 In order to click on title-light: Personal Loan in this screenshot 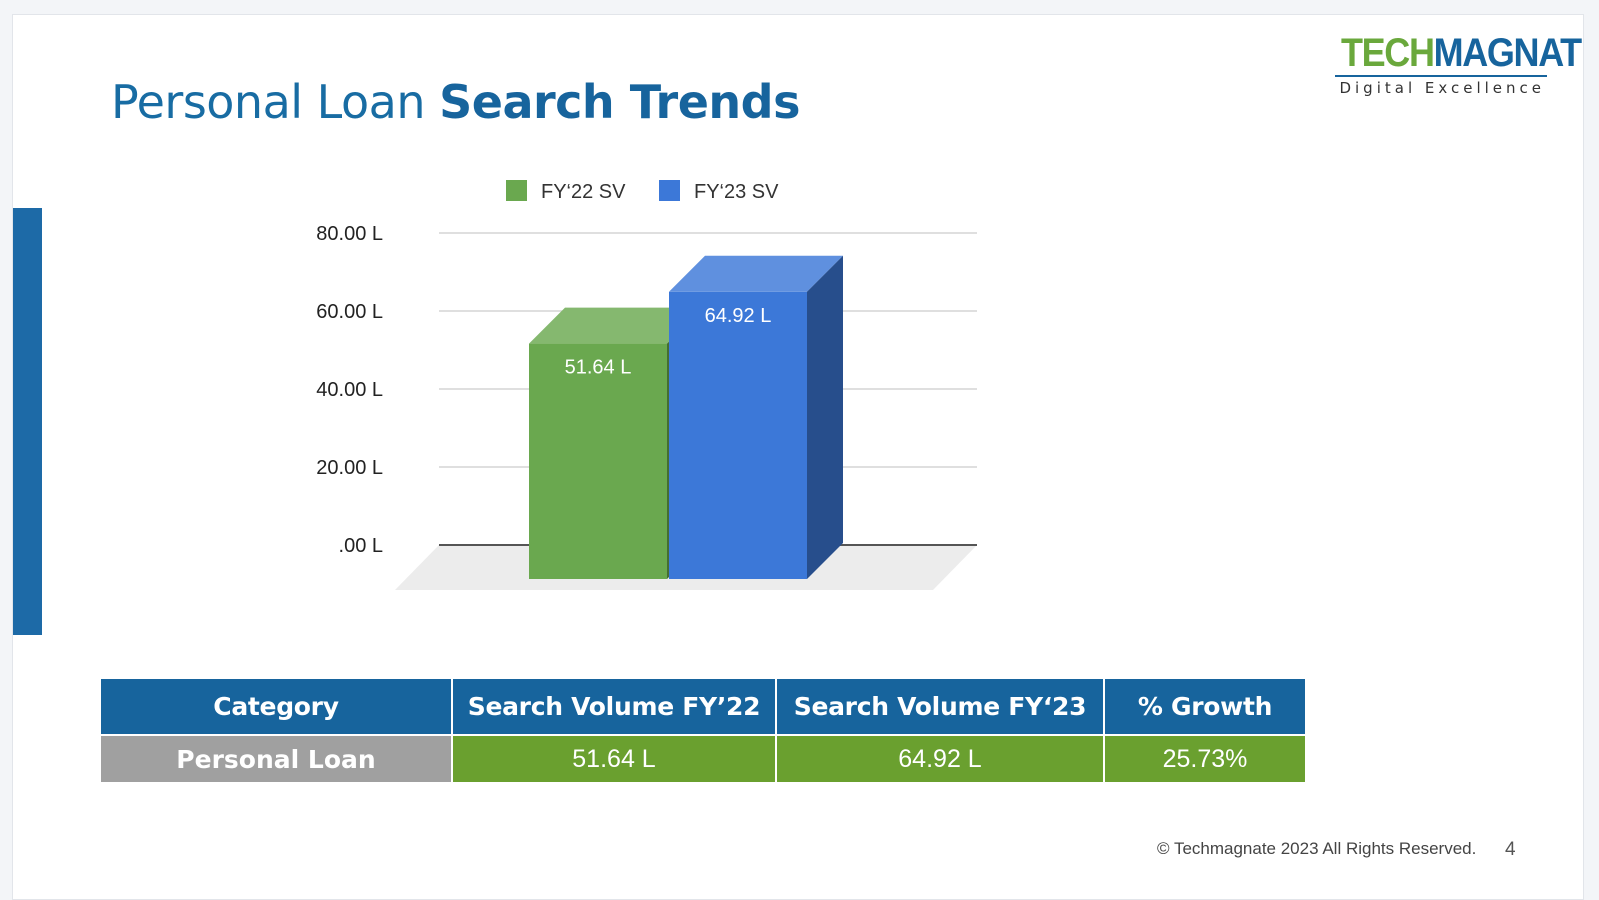, I will do `click(268, 102)`.